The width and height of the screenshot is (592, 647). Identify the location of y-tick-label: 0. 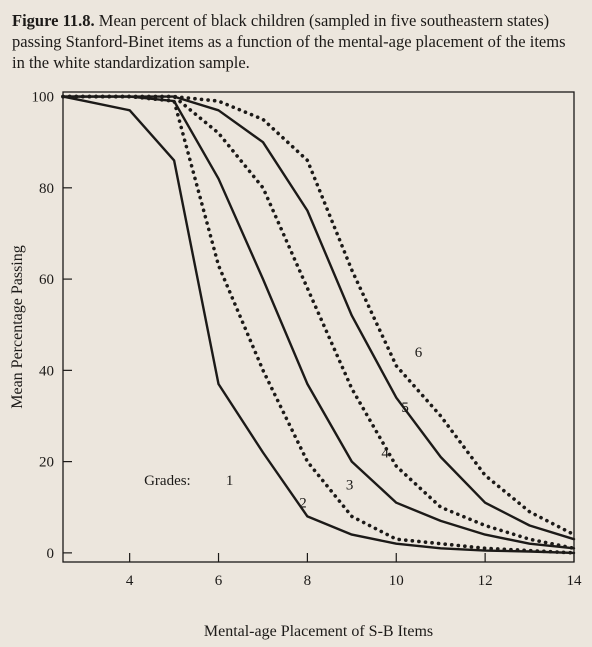
(51, 554).